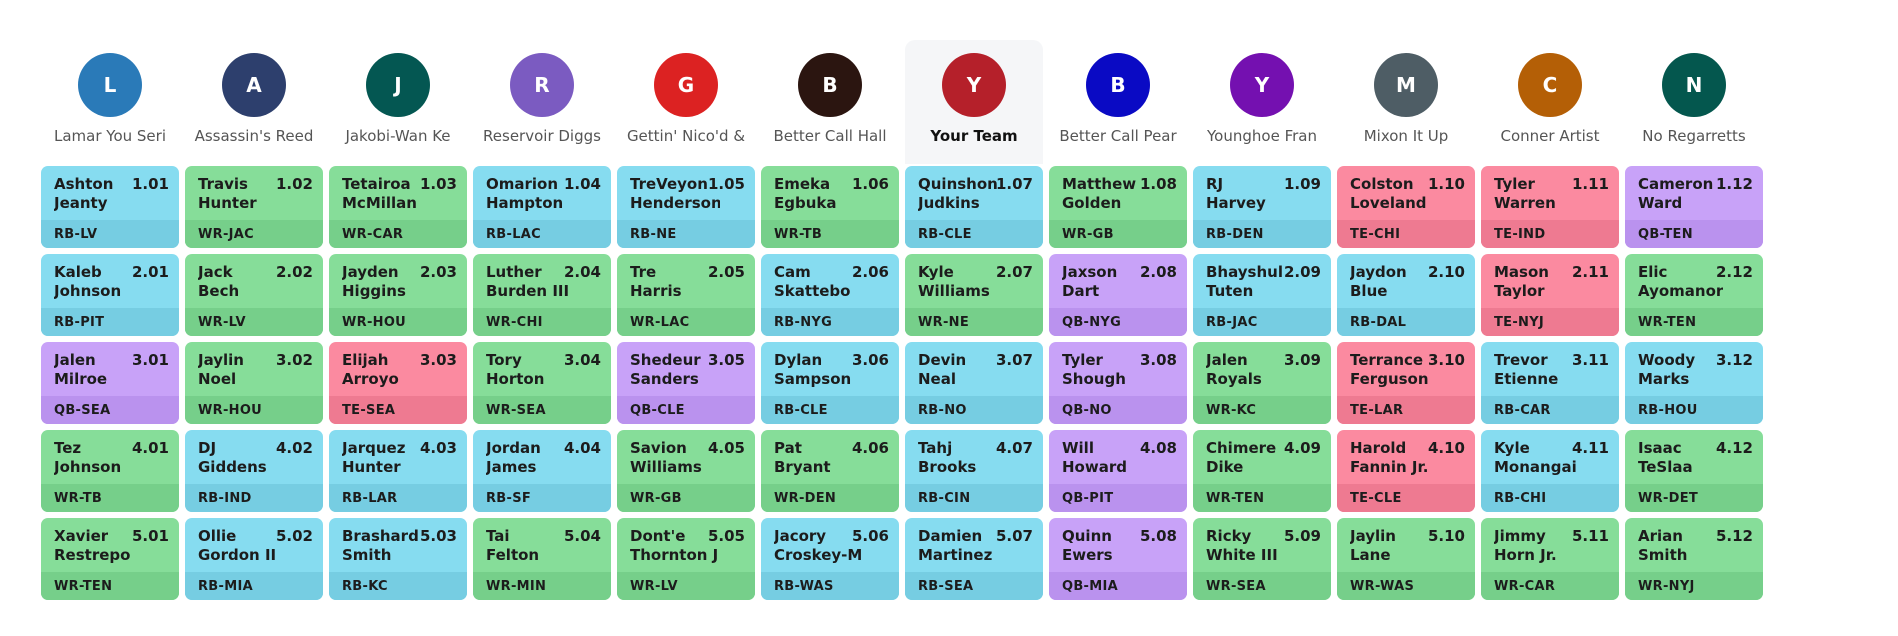 This screenshot has height=636, width=1898. Describe the element at coordinates (1406, 559) in the screenshot. I see `pick-card: Jaylin Lane 5.10 WR-WAS` at that location.